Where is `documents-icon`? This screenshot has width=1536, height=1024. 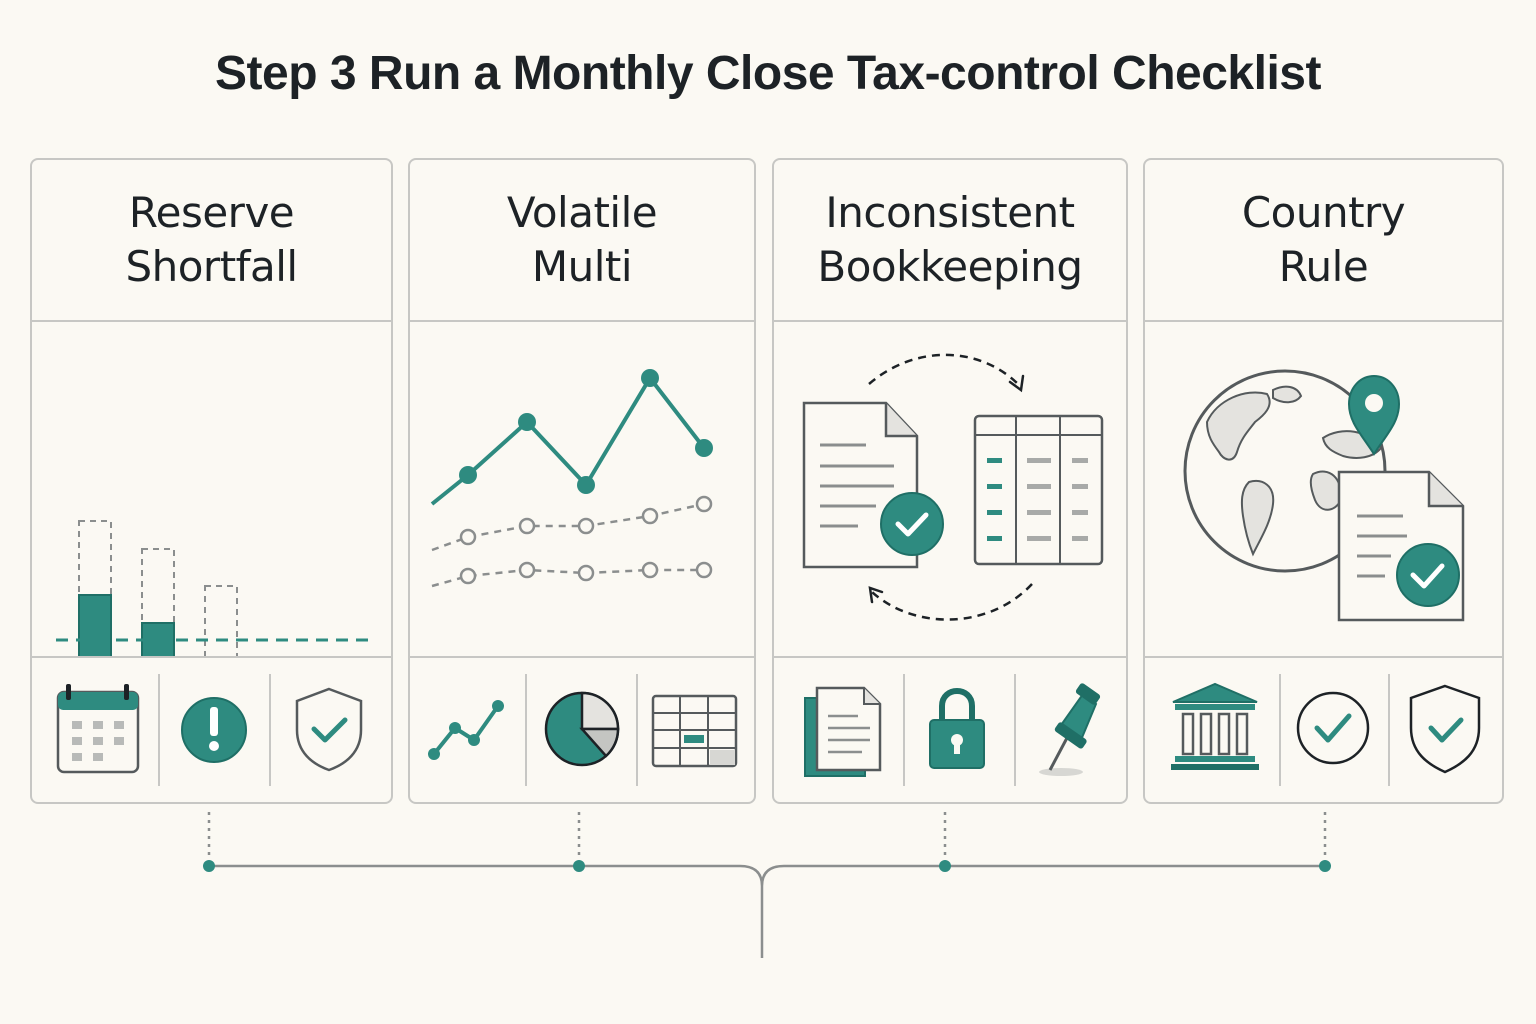 documents-icon is located at coordinates (843, 731).